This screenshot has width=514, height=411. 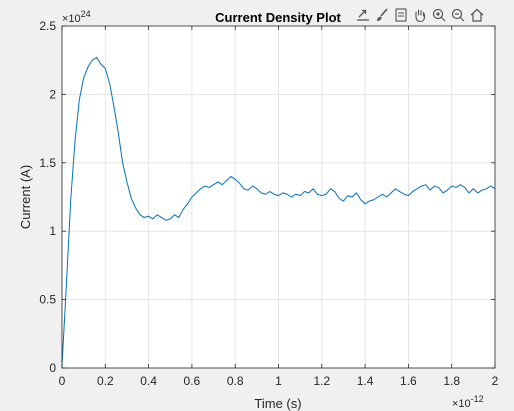 I want to click on y-tick-label: 1, so click(x=52, y=231).